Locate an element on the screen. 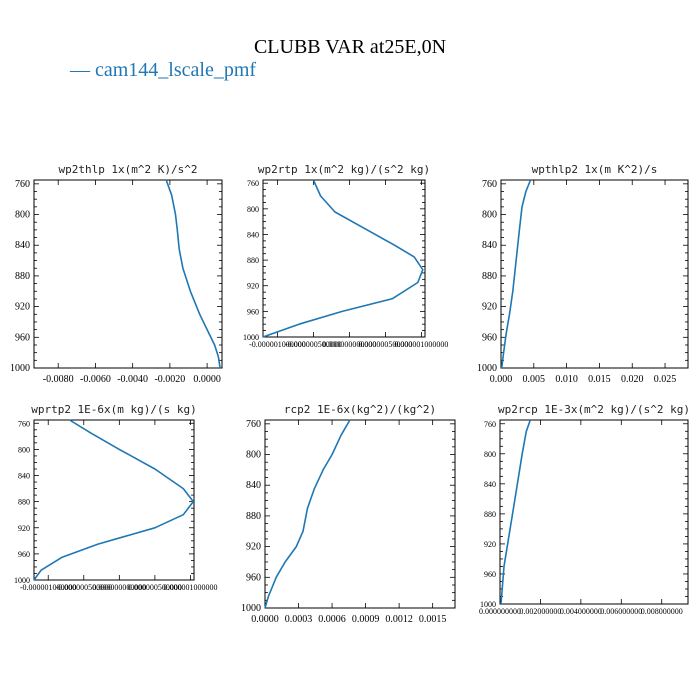  x-tick-label: -0.0060 is located at coordinates (95, 379).